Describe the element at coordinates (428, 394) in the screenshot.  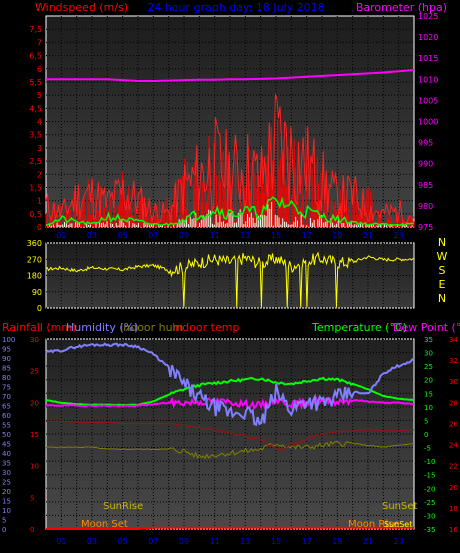
I see `temperature-tick-label: 15` at that location.